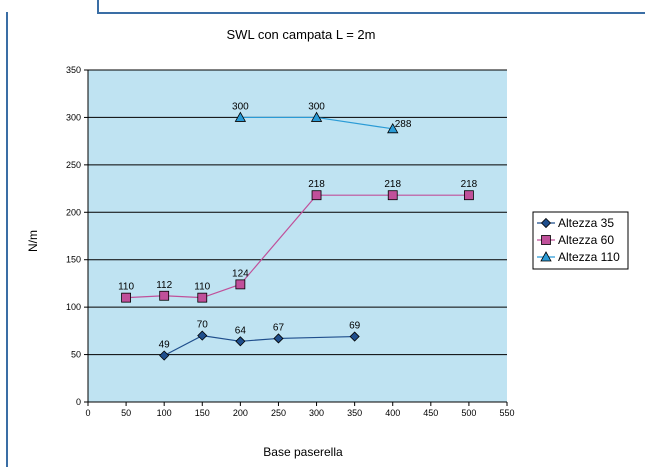  Describe the element at coordinates (586, 223) in the screenshot. I see `legend-entry: Altezza 35` at that location.